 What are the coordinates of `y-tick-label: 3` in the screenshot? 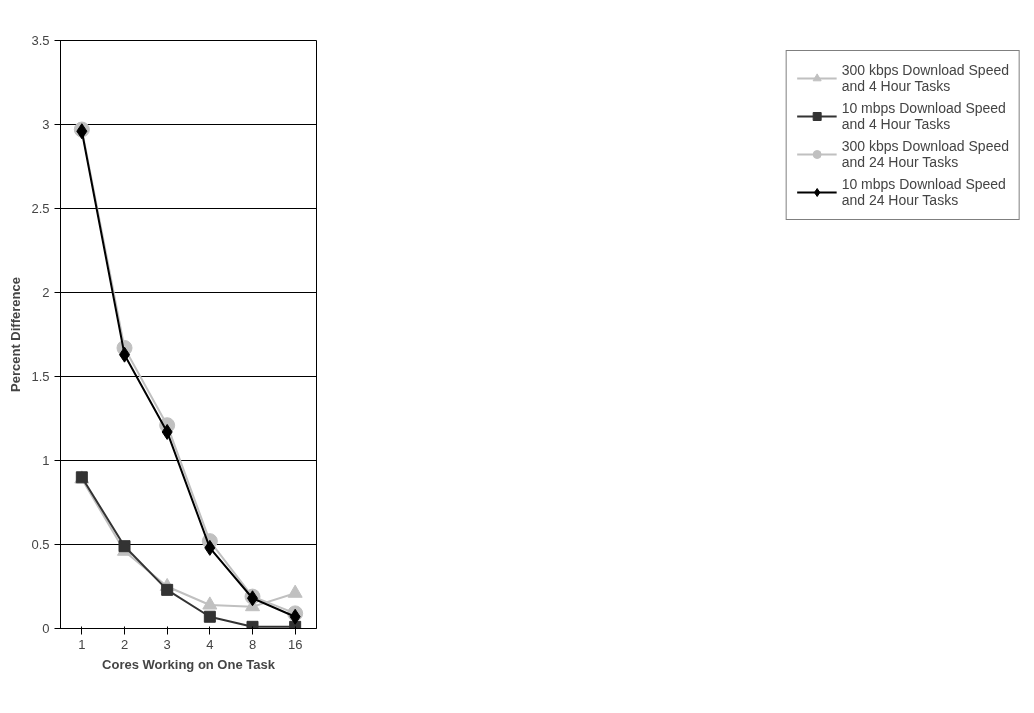 It's located at (46, 124).